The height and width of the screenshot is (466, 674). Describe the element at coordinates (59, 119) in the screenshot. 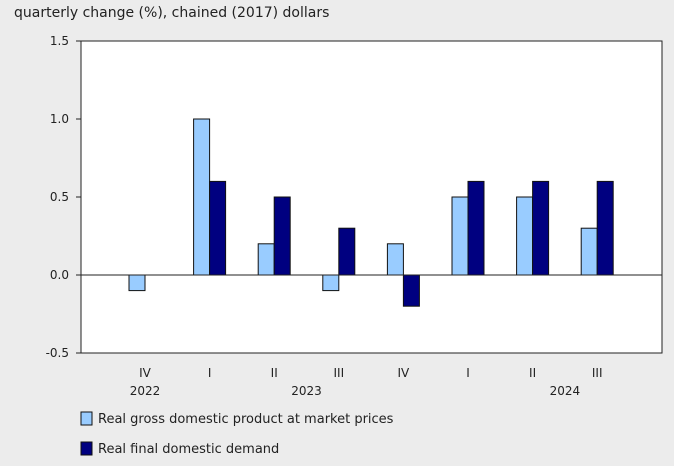

I see `y-tick-label: 1.0` at that location.